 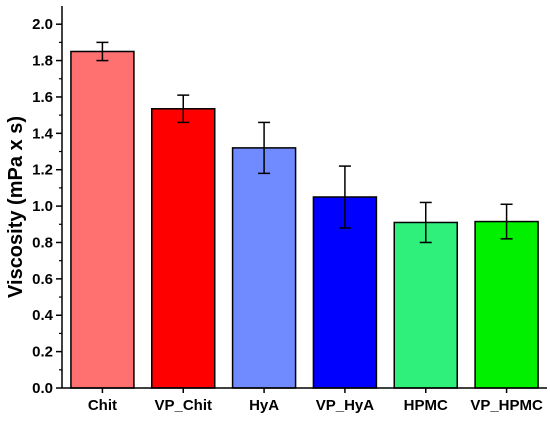 I want to click on x-tick-label-hpmc: HPMC, so click(x=426, y=405).